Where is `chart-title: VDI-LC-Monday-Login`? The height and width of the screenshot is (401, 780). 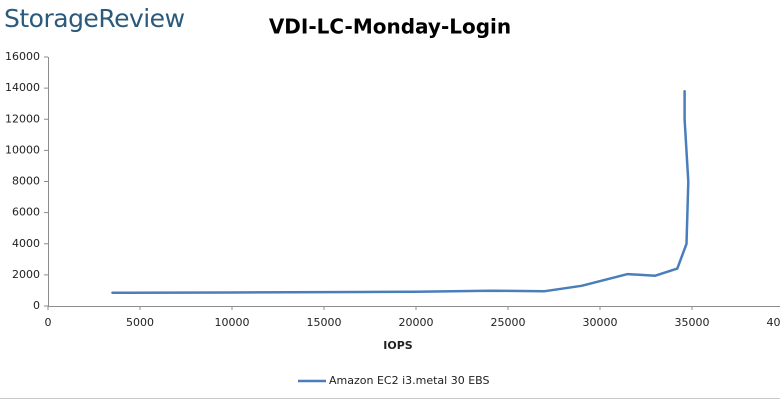
chart-title: VDI-LC-Monday-Login is located at coordinates (390, 27).